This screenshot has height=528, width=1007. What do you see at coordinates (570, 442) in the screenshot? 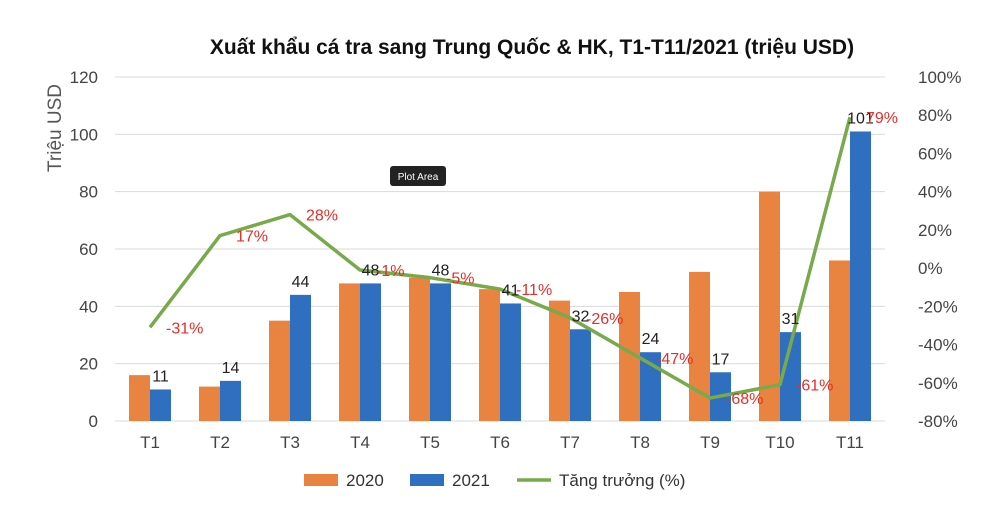
I see `x-tick-label: T7` at bounding box center [570, 442].